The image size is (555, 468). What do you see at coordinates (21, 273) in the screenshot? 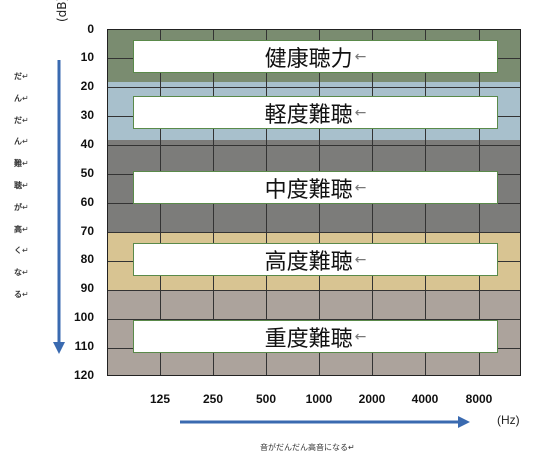
I see `vcap-char: な↵` at bounding box center [21, 273].